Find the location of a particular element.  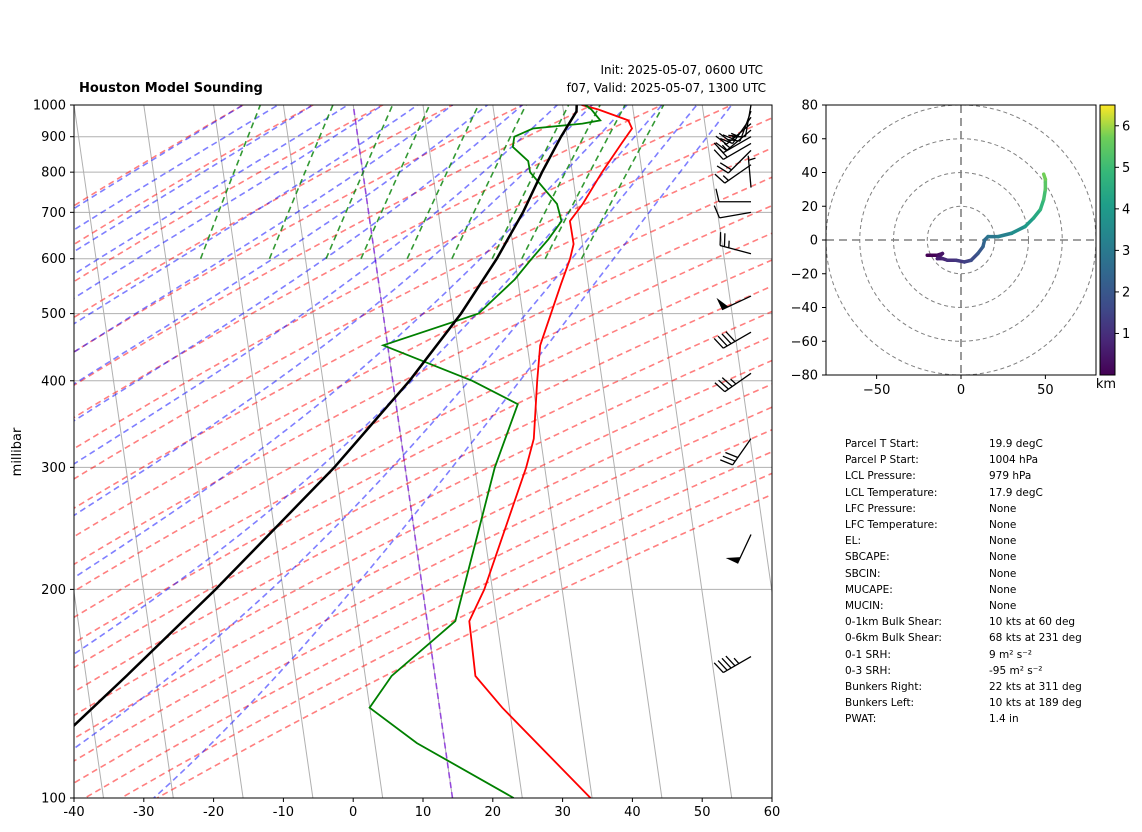

hodo-y-tick-label: 0 is located at coordinates (814, 241).